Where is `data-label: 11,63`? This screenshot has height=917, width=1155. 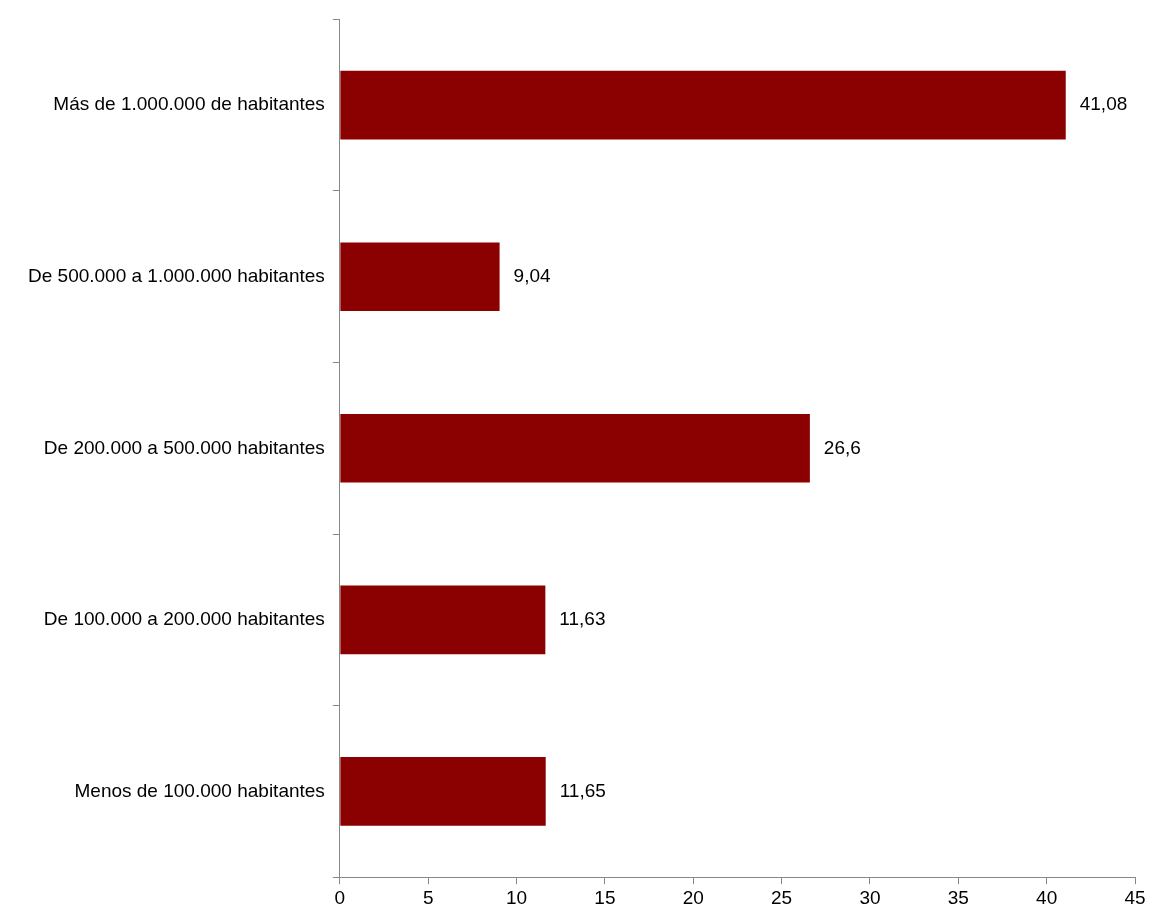
data-label: 11,63 is located at coordinates (582, 619).